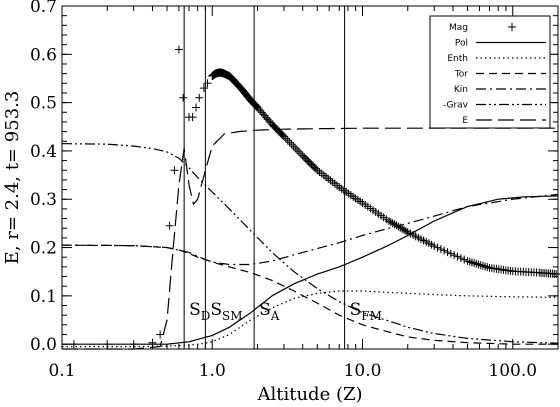  I want to click on y-tick-label: 0.5, so click(43, 104).